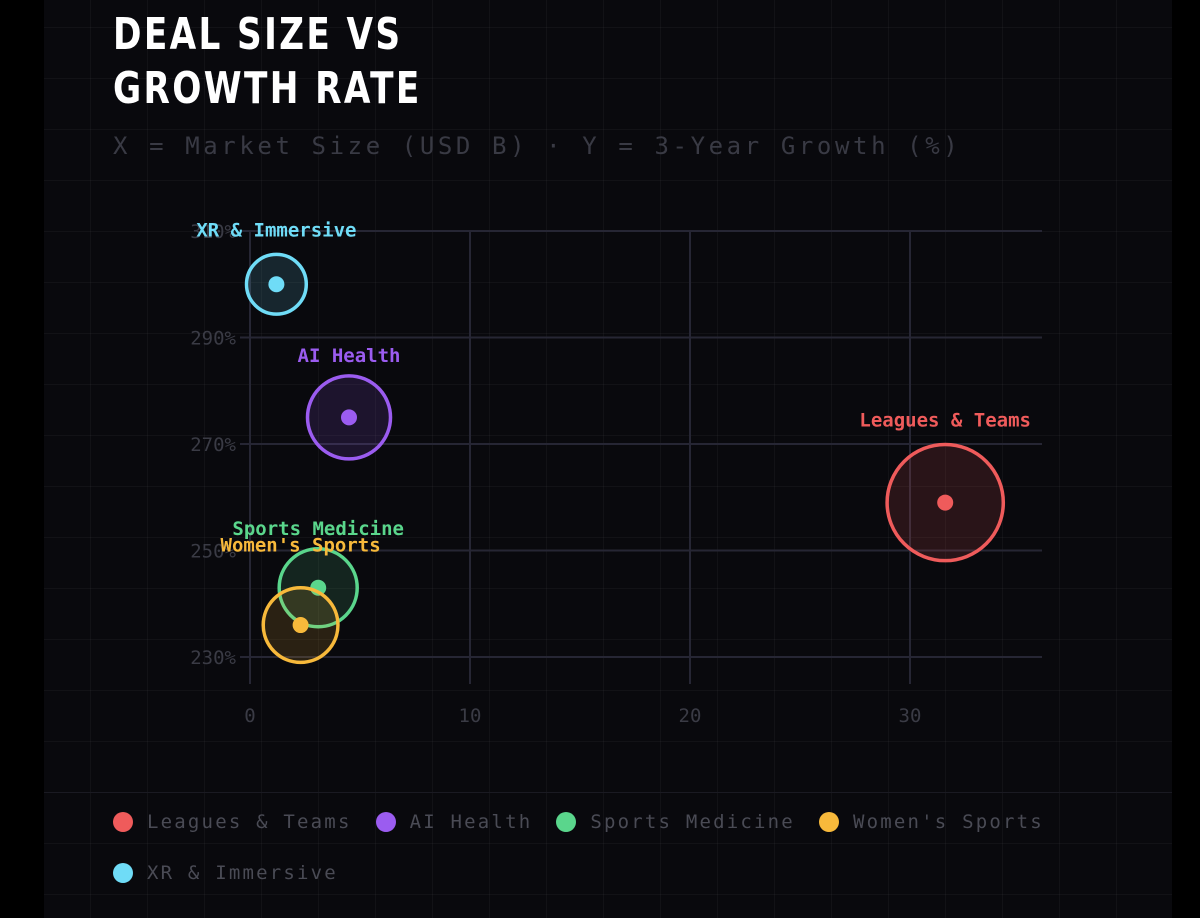  Describe the element at coordinates (318, 529) in the screenshot. I see `data-label-sports-medicine: Sports Medicine` at that location.